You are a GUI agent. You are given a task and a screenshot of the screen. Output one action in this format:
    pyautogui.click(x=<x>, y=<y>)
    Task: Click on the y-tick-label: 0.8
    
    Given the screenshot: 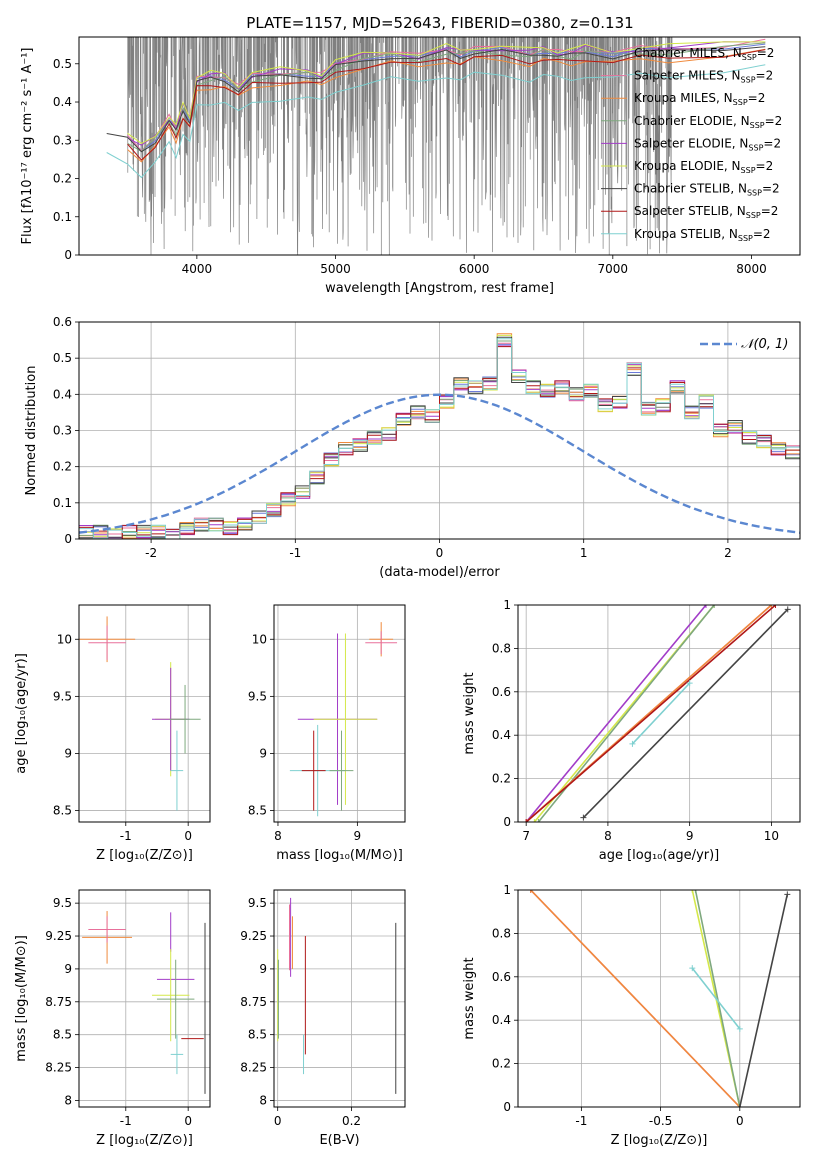 What is the action you would take?
    pyautogui.click(x=501, y=933)
    